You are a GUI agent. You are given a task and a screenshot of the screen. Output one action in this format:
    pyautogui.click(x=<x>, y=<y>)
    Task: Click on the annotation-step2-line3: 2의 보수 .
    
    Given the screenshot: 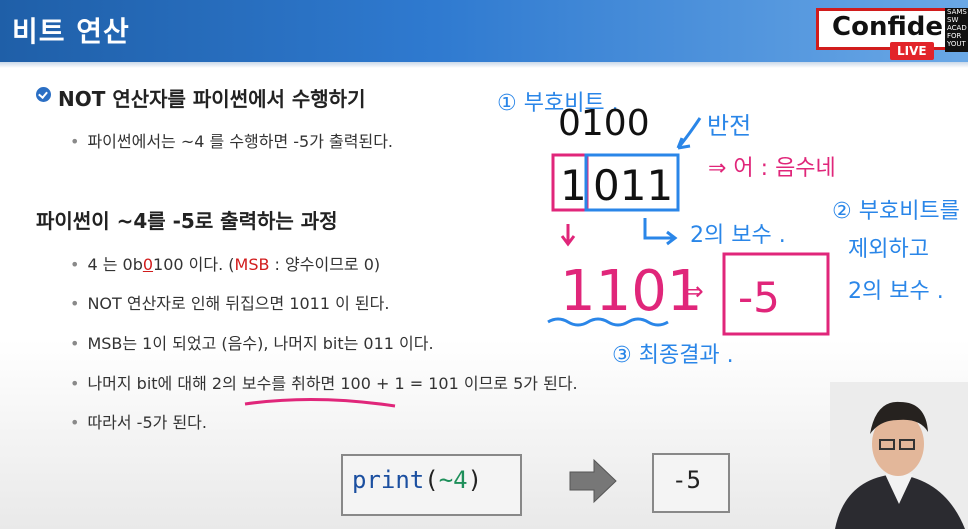 What is the action you would take?
    pyautogui.click(x=896, y=291)
    